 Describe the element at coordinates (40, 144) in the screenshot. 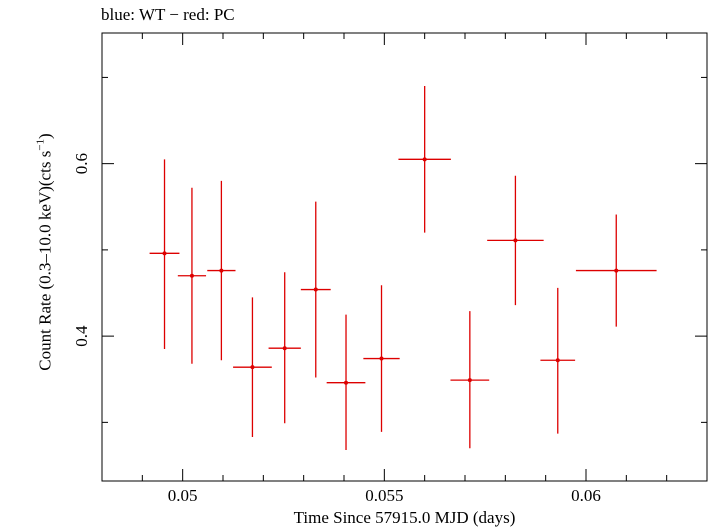

I see `y-axis-label-exponent: −1` at that location.